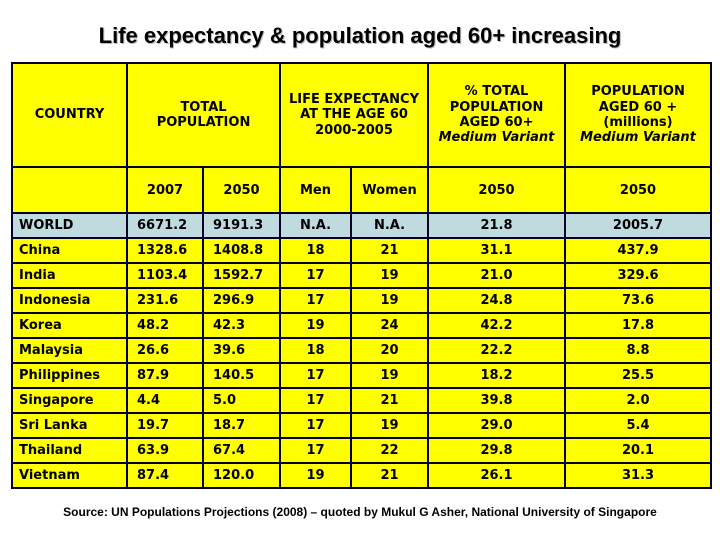 The image size is (720, 540). What do you see at coordinates (316, 325) in the screenshot?
I see `cell-life-expectancy-men: 19` at bounding box center [316, 325].